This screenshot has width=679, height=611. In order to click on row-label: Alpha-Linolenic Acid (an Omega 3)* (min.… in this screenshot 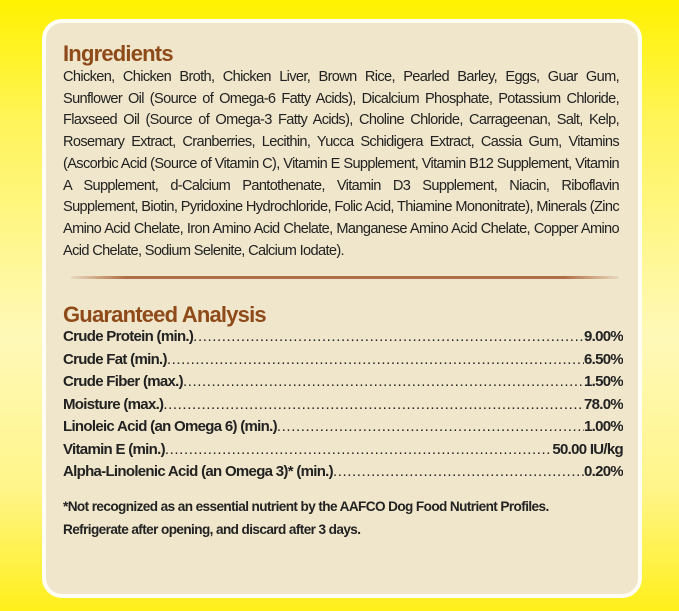, I will do `click(198, 471)`.